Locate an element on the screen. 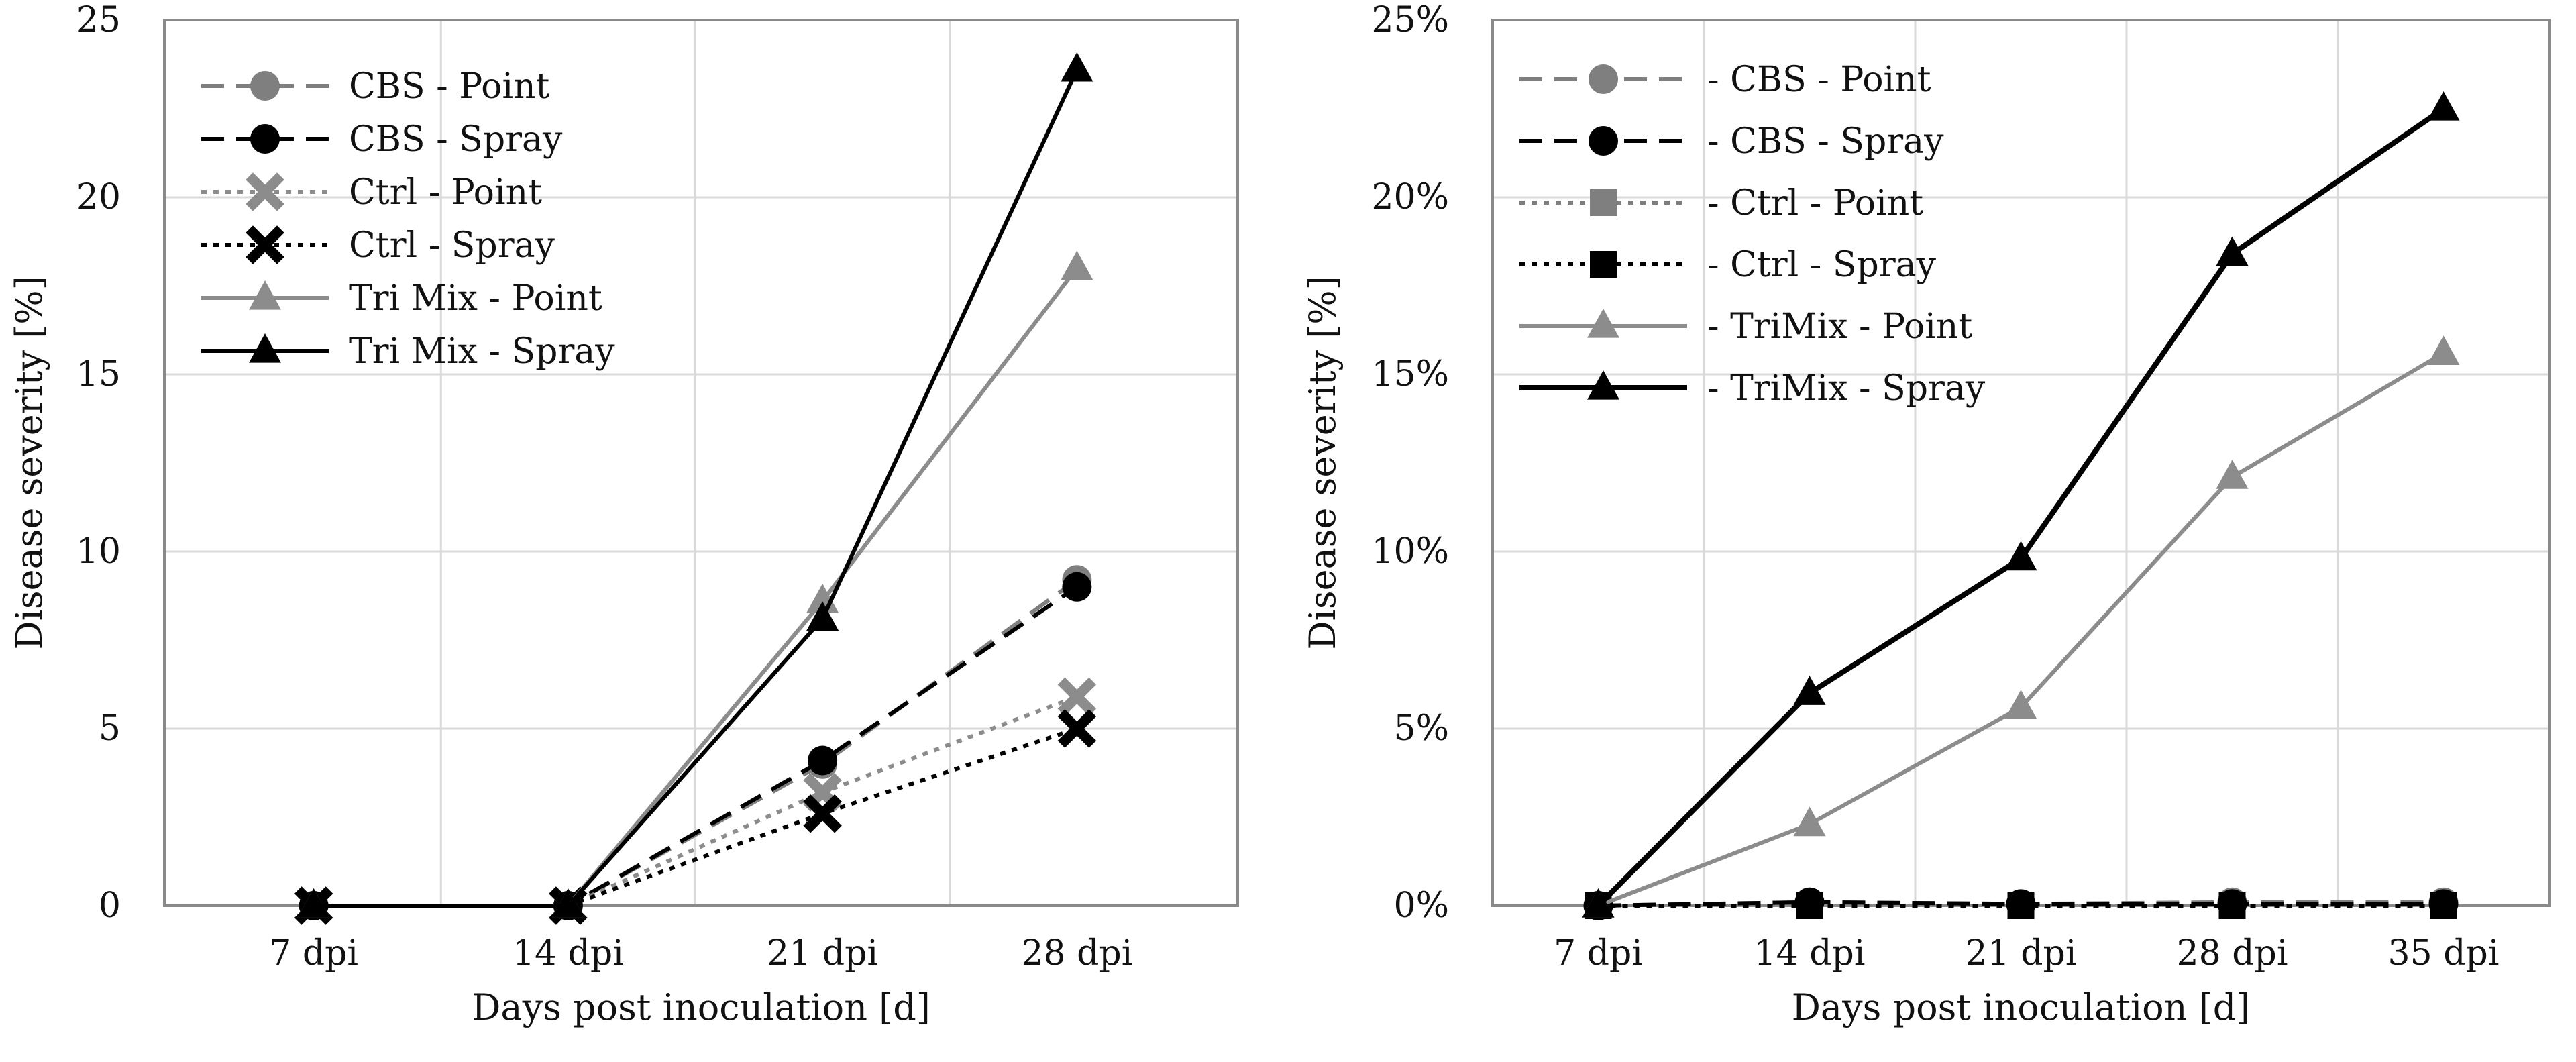 Image resolution: width=2576 pixels, height=1062 pixels. y-tick-label: 15 is located at coordinates (98, 374).